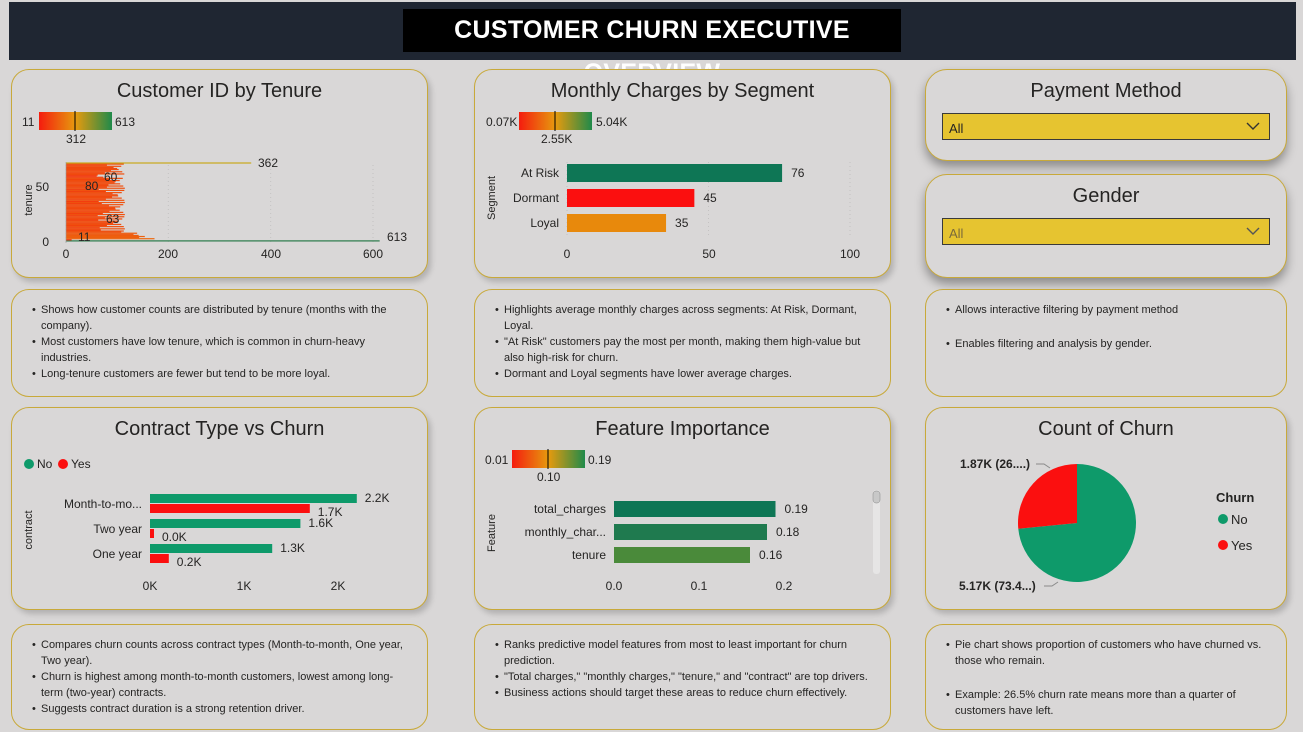  Describe the element at coordinates (113, 219) in the screenshot. I see `tenure-data-label: 63` at that location.